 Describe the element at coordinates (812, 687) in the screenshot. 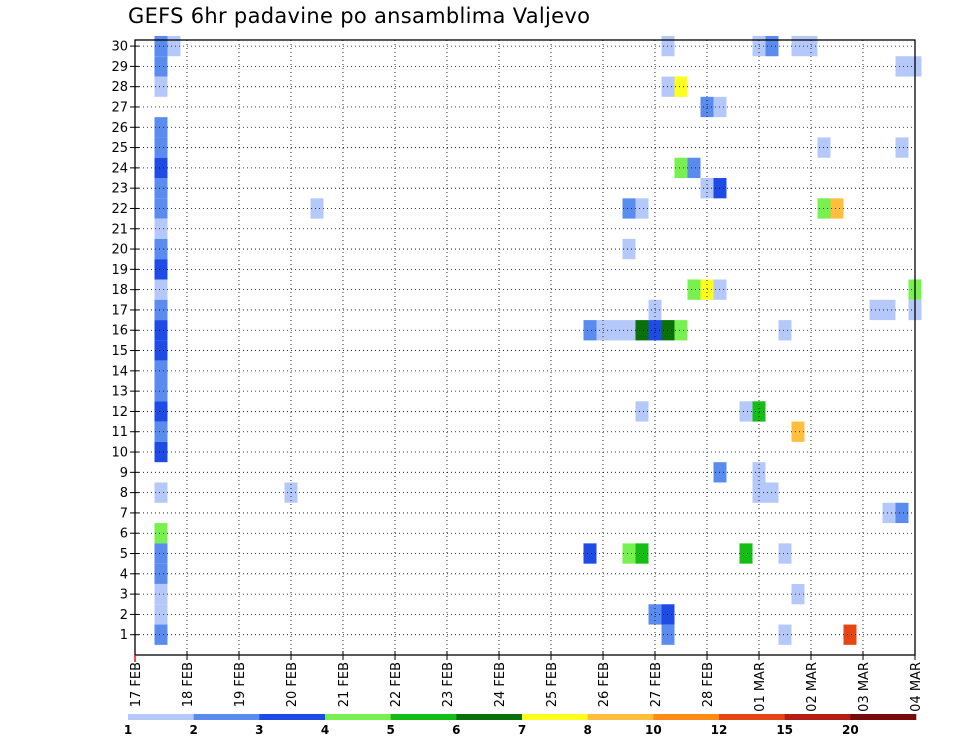

I see `x-tick-label: 02 MAR` at that location.